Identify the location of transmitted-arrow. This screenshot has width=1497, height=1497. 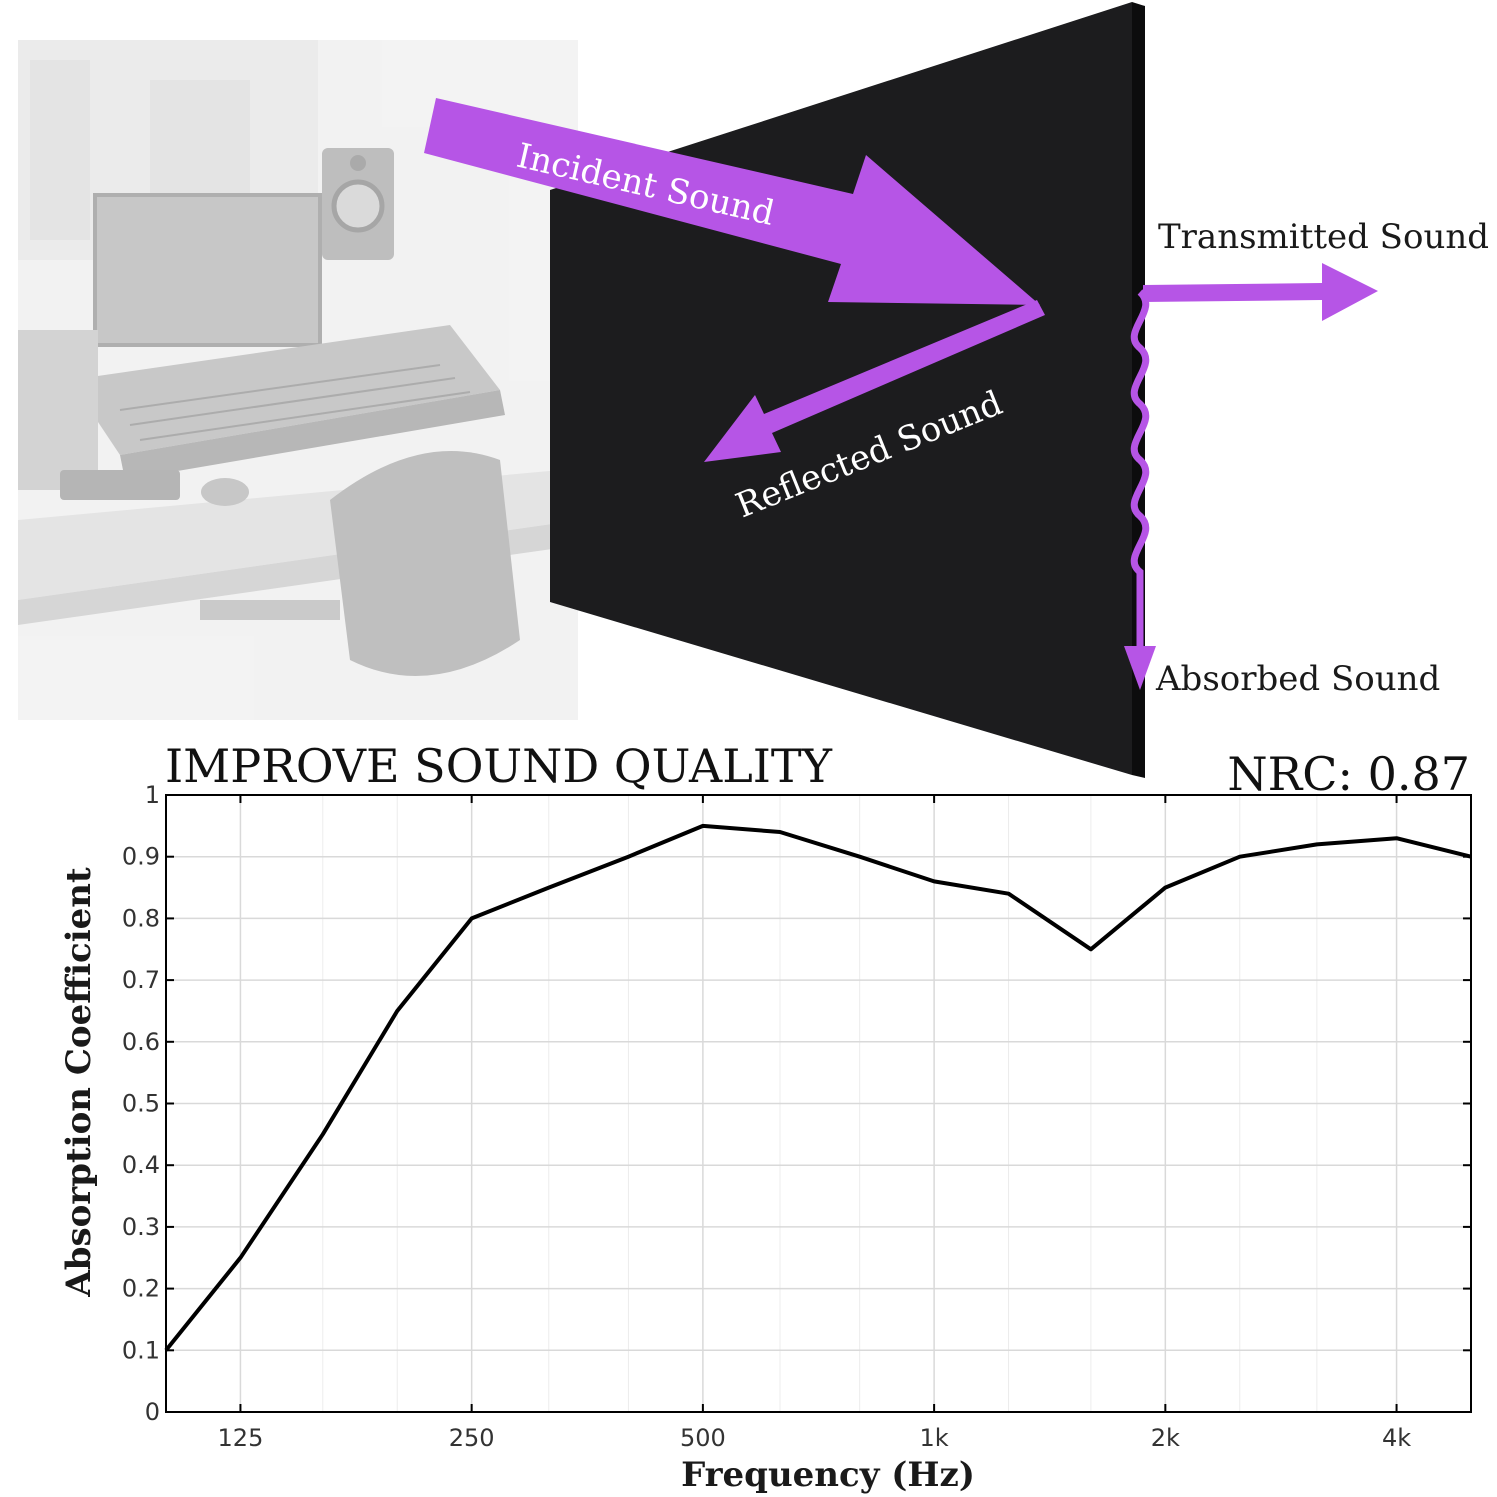
(1260, 292).